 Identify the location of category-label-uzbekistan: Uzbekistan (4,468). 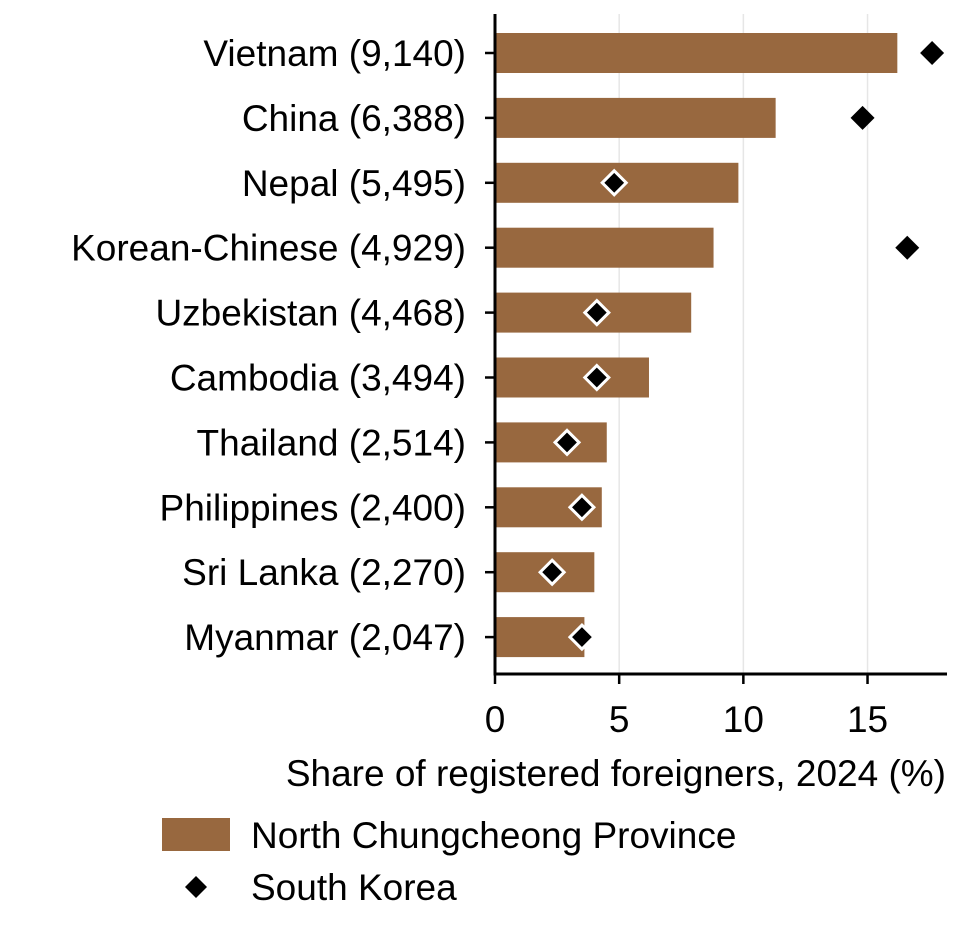
(310, 313).